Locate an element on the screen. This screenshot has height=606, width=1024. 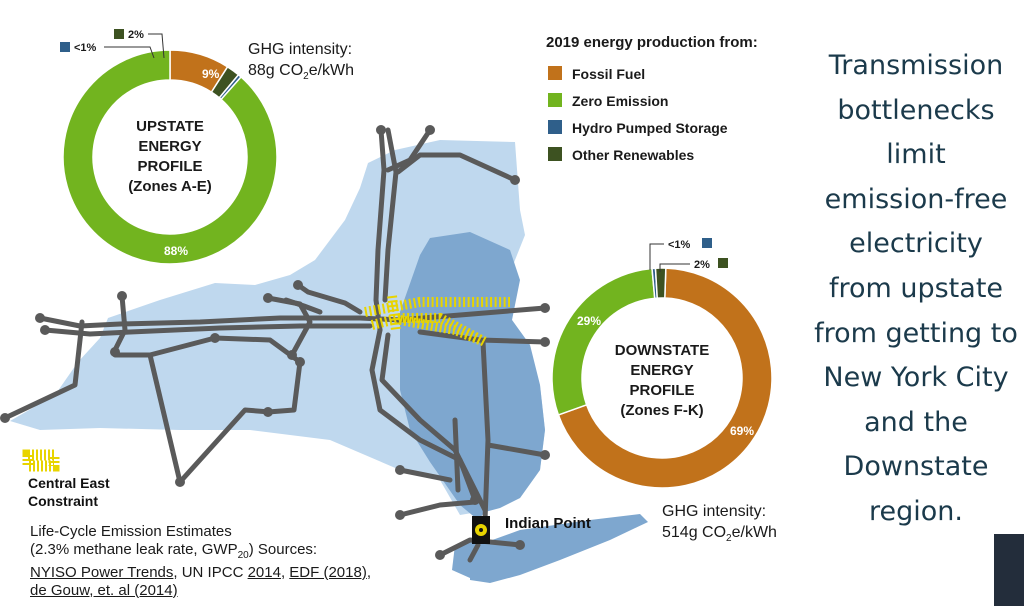
caption-line: and the is located at coordinates (916, 422).